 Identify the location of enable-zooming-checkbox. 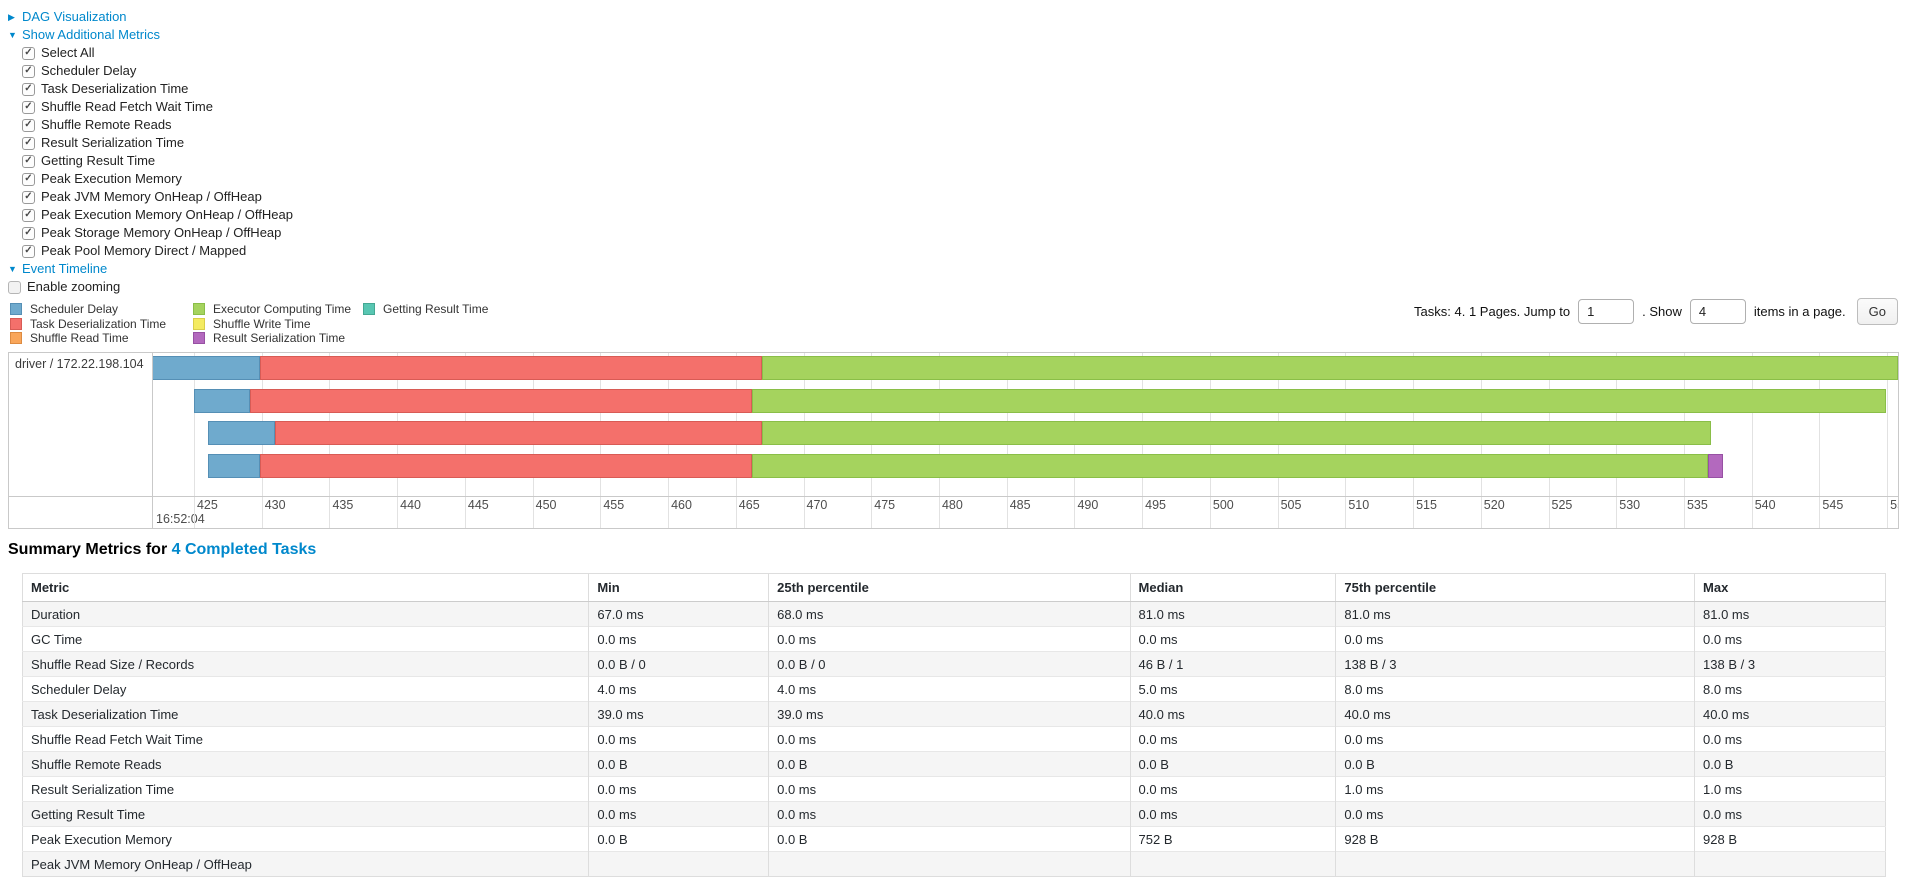
(14, 287).